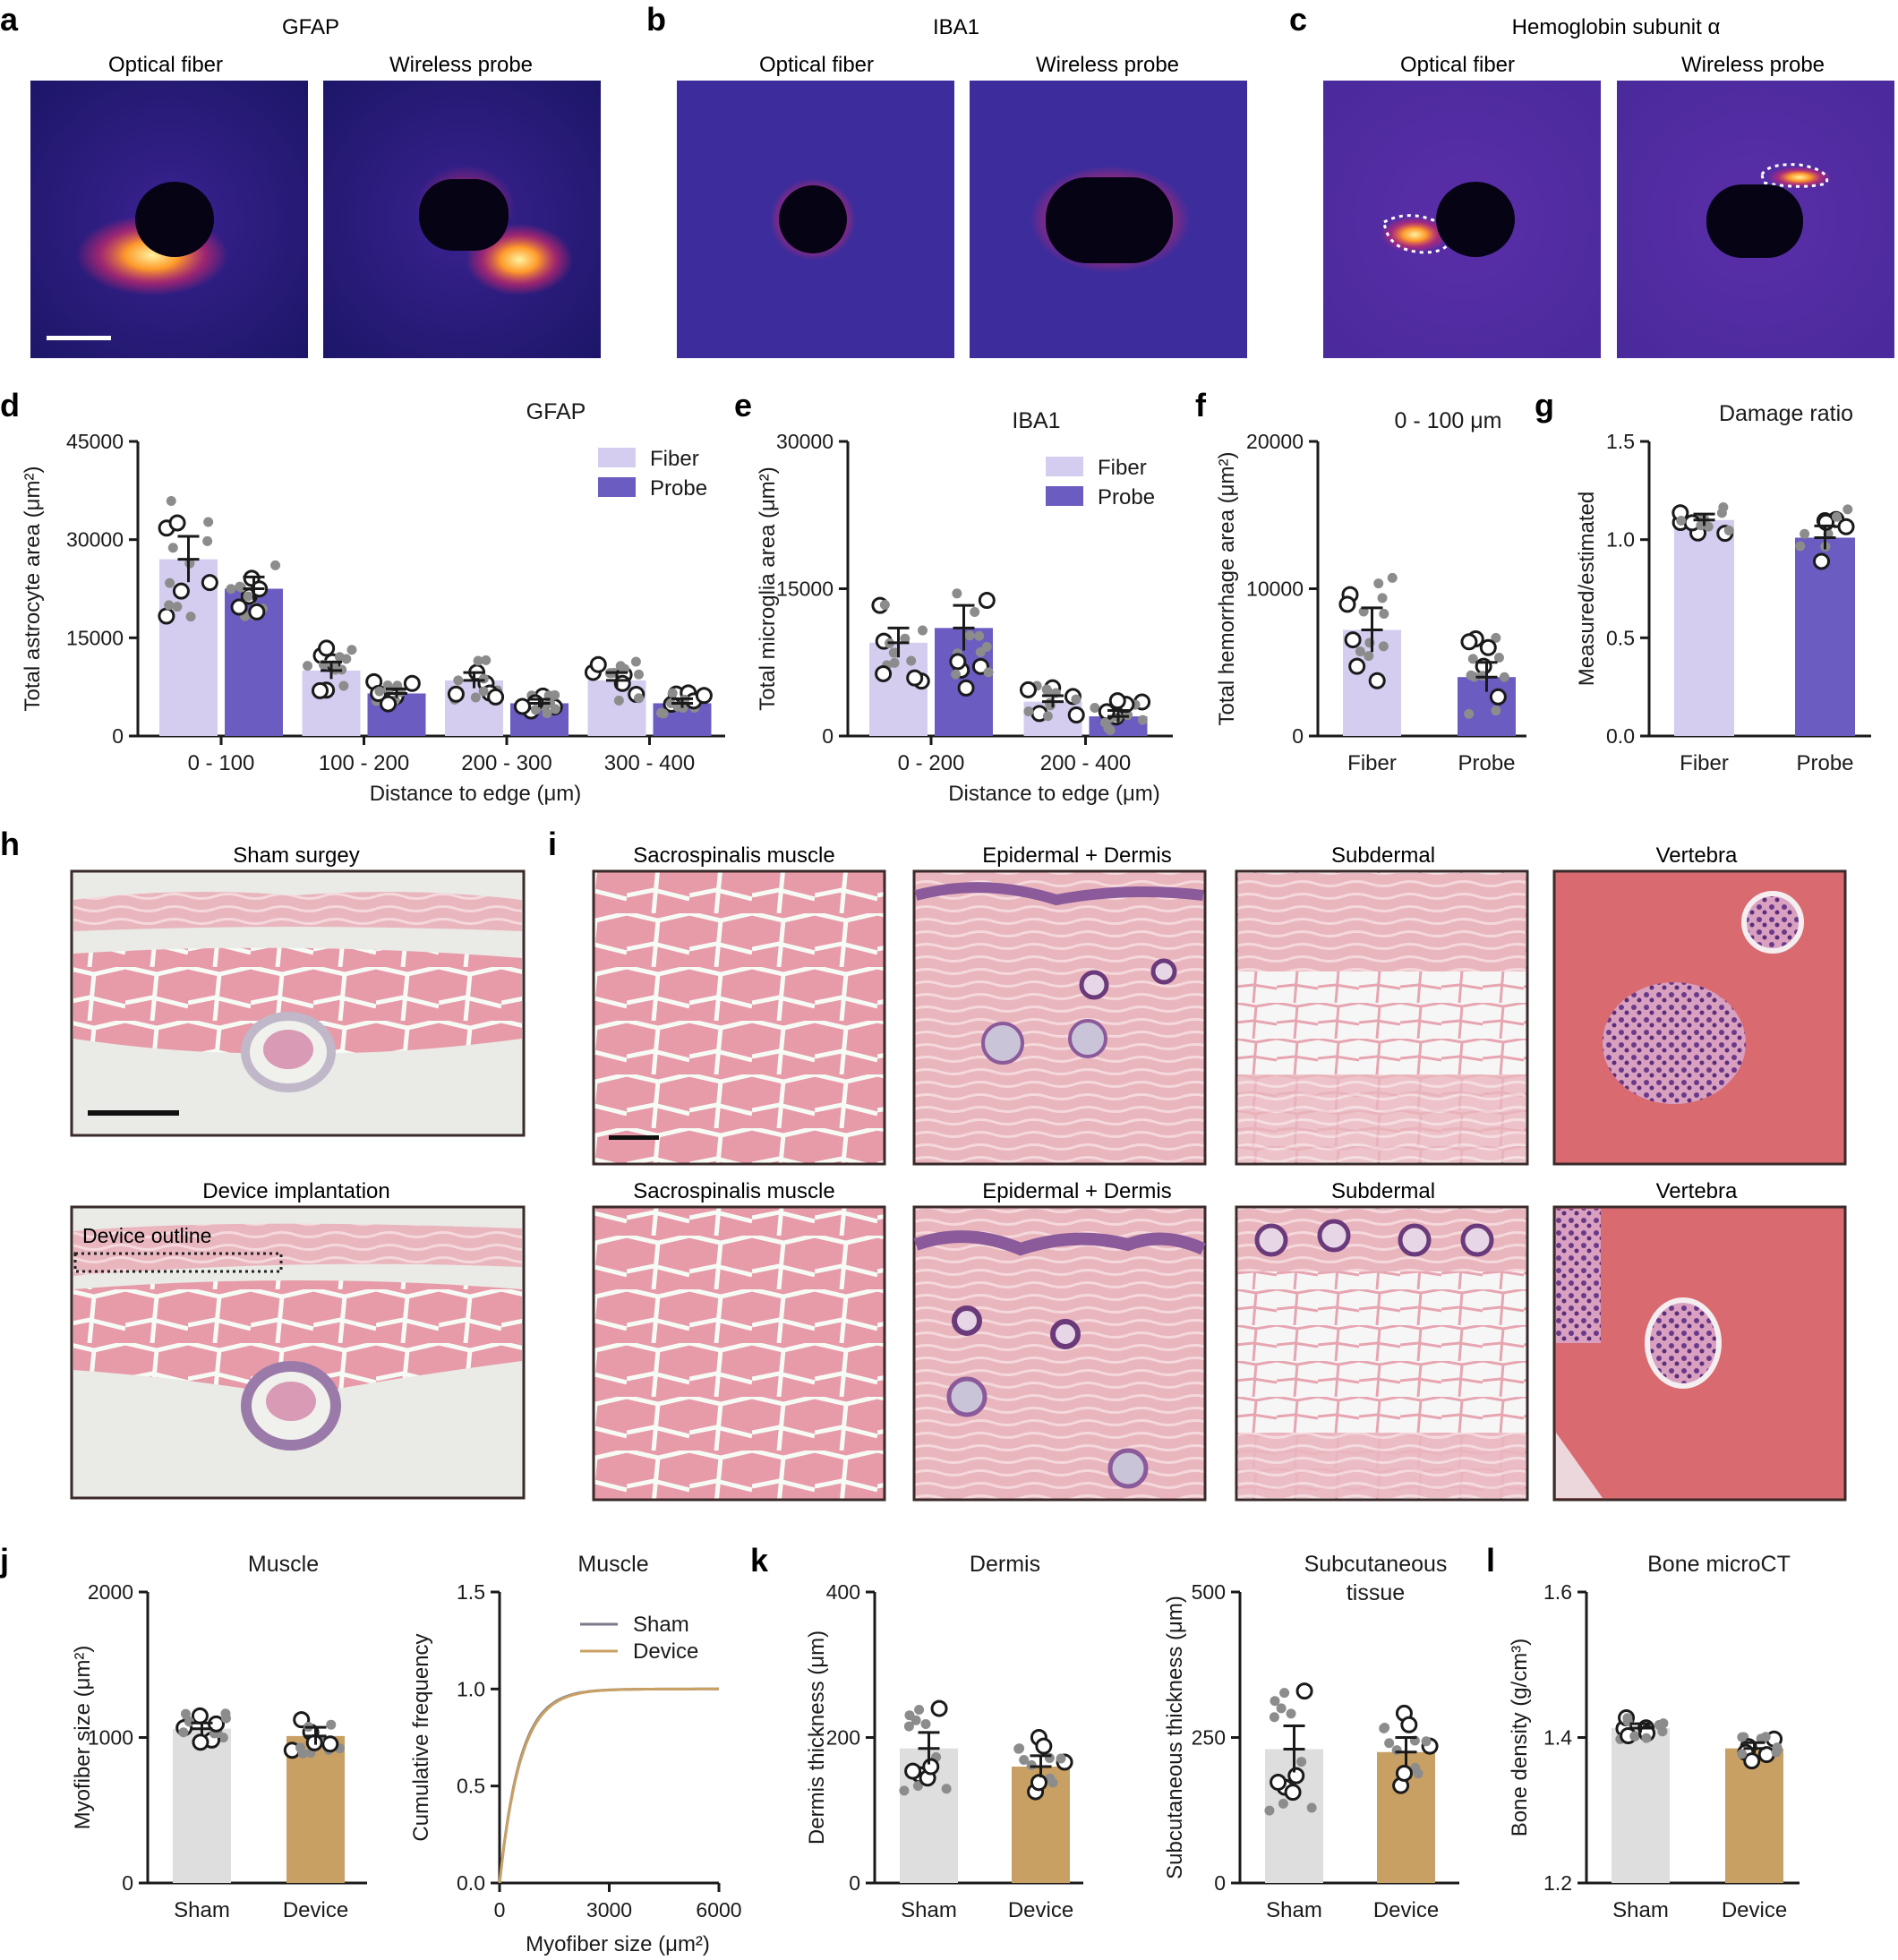 The width and height of the screenshot is (1898, 1960). I want to click on x-tick-label: Device, so click(315, 1910).